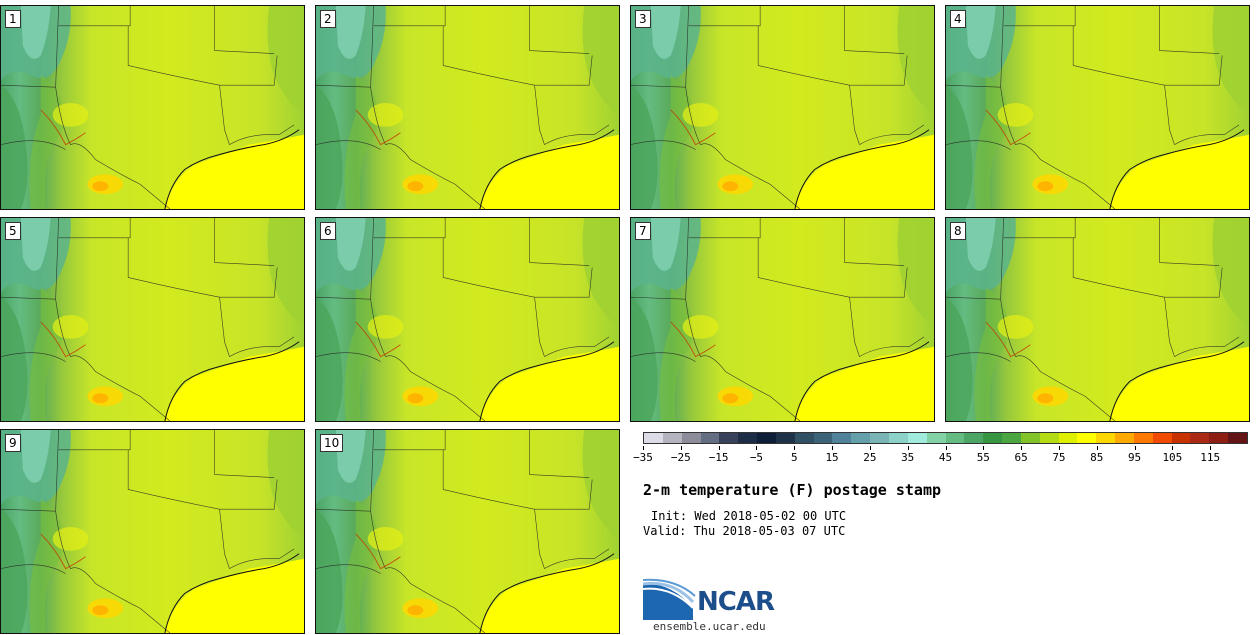  What do you see at coordinates (467, 319) in the screenshot?
I see `member-map-panel: 6` at bounding box center [467, 319].